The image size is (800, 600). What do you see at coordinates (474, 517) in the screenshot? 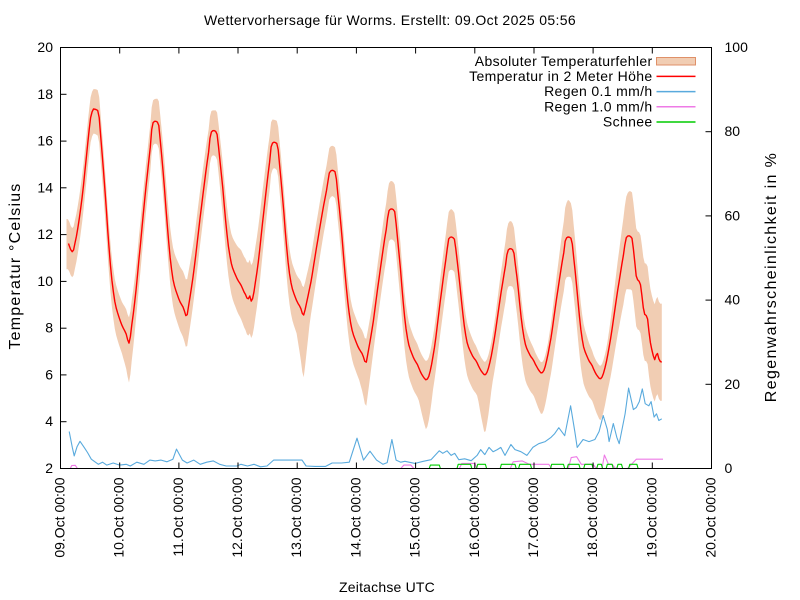
I see `svg-text: 16.Oct 00:00` at bounding box center [474, 517].